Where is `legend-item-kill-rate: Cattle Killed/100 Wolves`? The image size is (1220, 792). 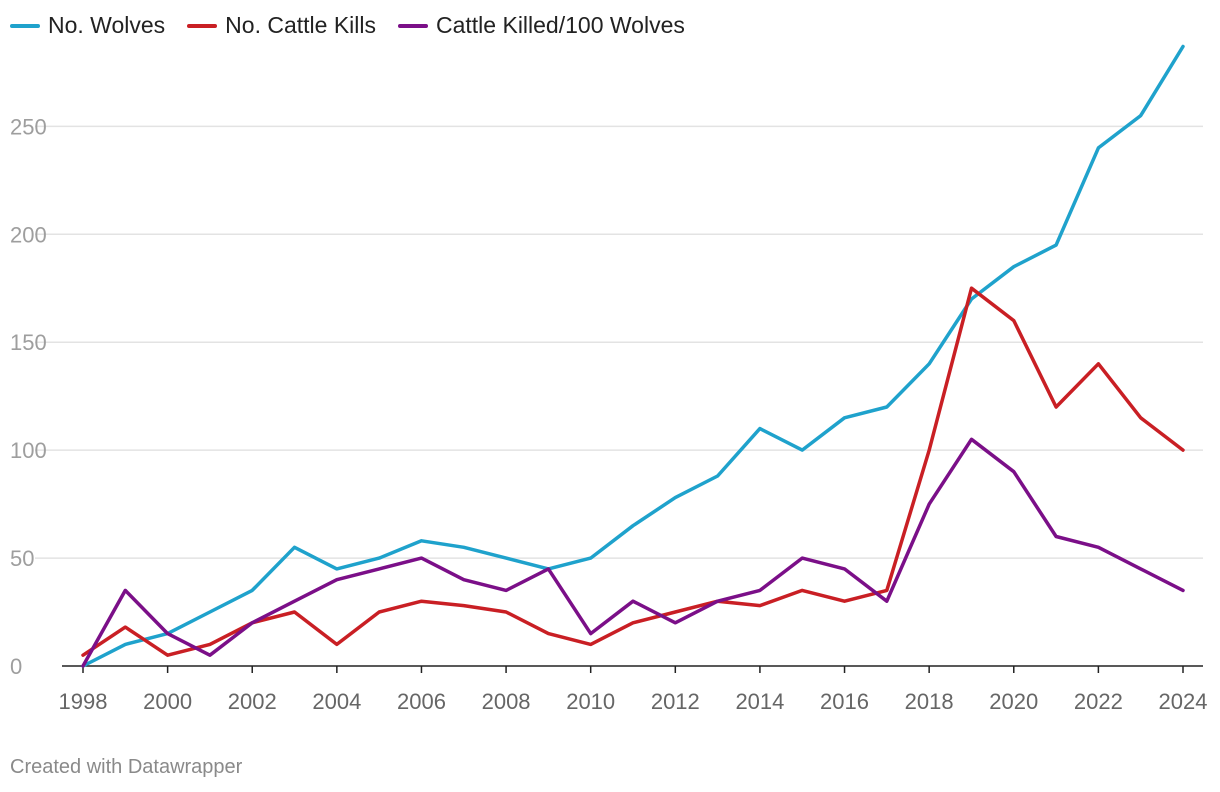 legend-item-kill-rate: Cattle Killed/100 Wolves is located at coordinates (541, 25).